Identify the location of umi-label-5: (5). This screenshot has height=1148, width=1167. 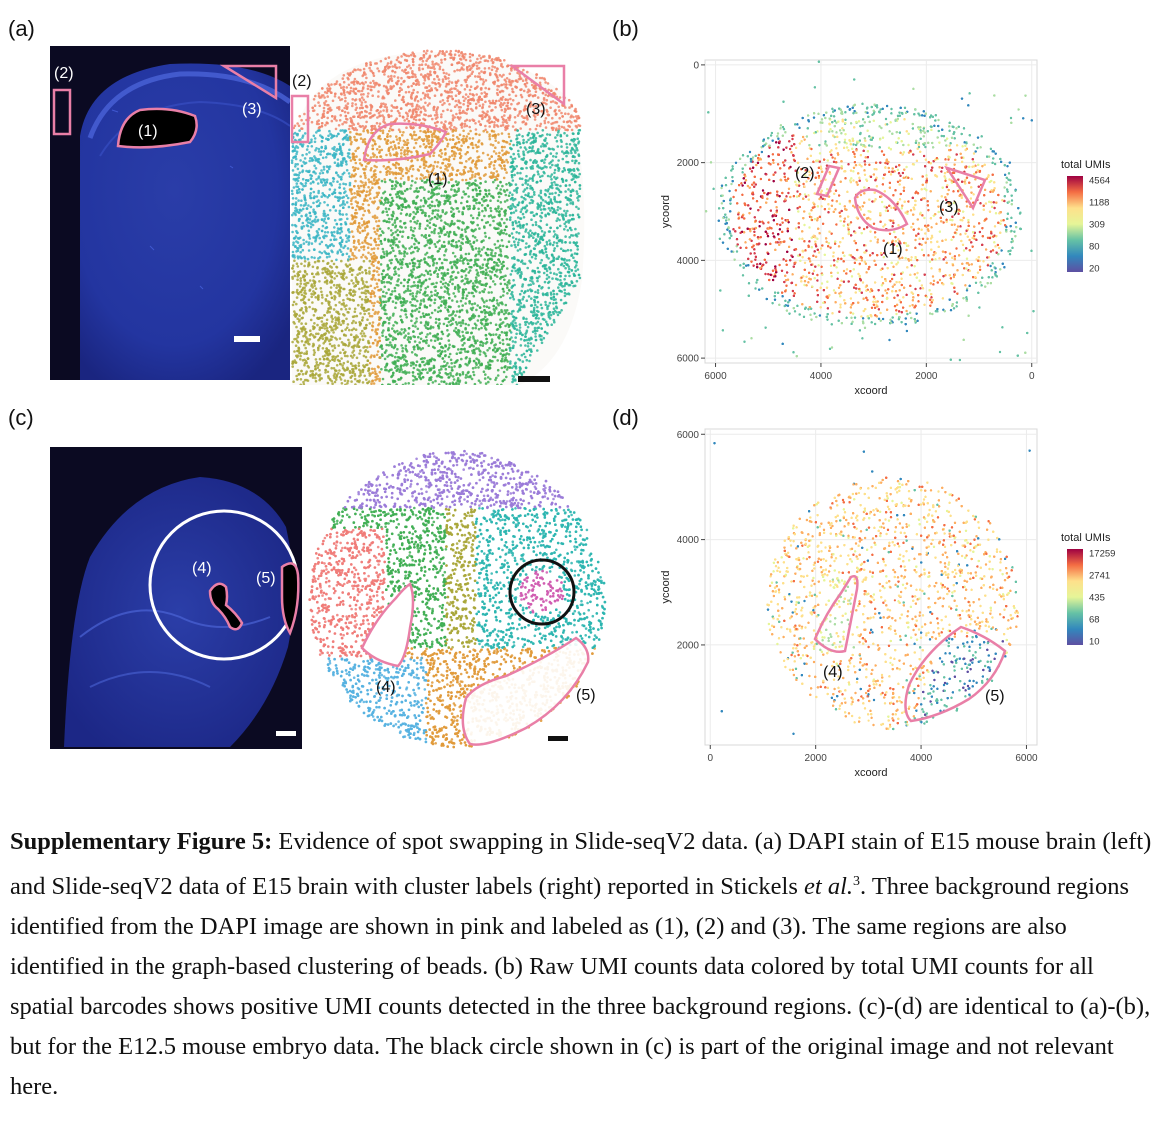
(995, 696).